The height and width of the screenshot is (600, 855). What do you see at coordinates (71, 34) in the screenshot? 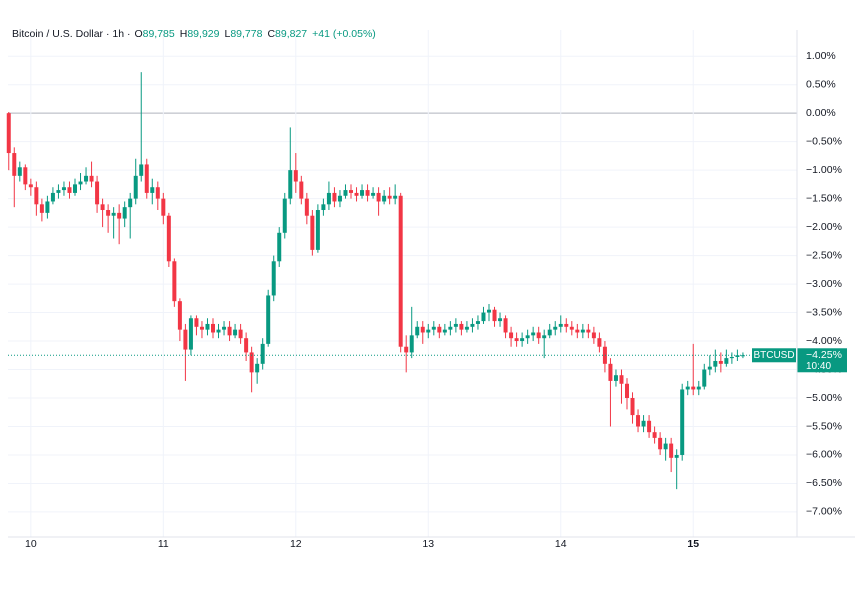
I see `chart-title: Bitcoin / U.S. Dollar · 1h ·` at bounding box center [71, 34].